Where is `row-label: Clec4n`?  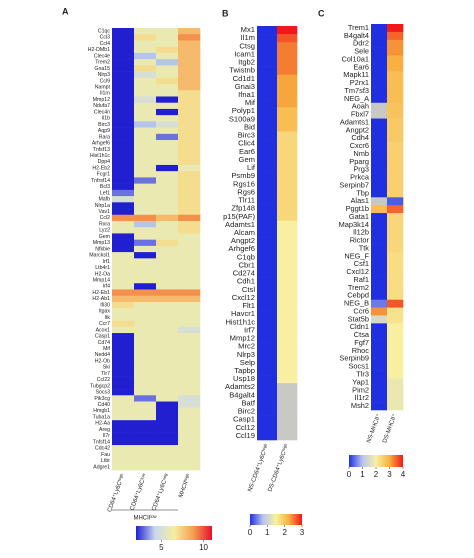 row-label: Clec4n is located at coordinates (102, 112).